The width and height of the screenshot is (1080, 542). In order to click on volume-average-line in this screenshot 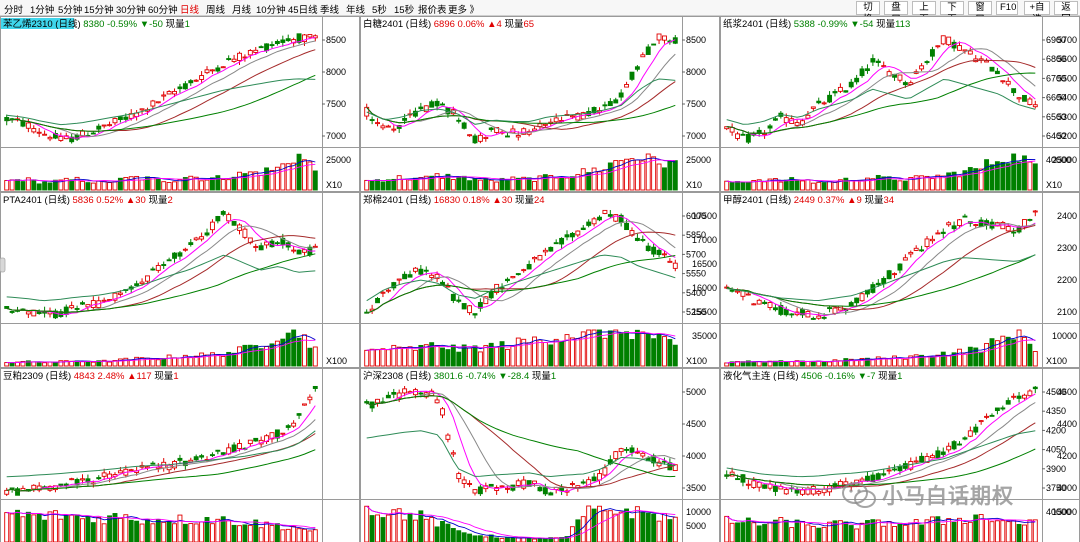, I will do `click(881, 171)`.